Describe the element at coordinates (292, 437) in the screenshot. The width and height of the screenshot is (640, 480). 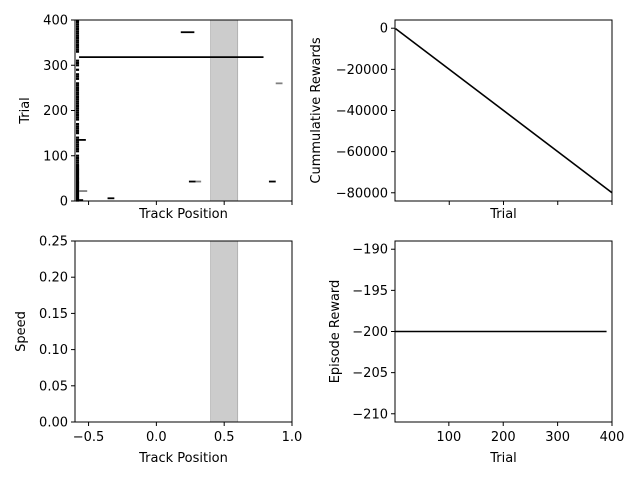
I see `x-tick-label: 1.0` at that location.